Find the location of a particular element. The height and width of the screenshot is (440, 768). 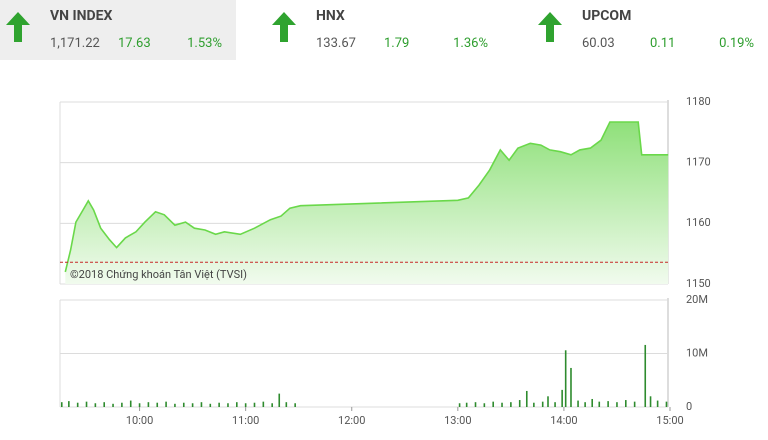

y-tick-label: 1180 is located at coordinates (698, 101).